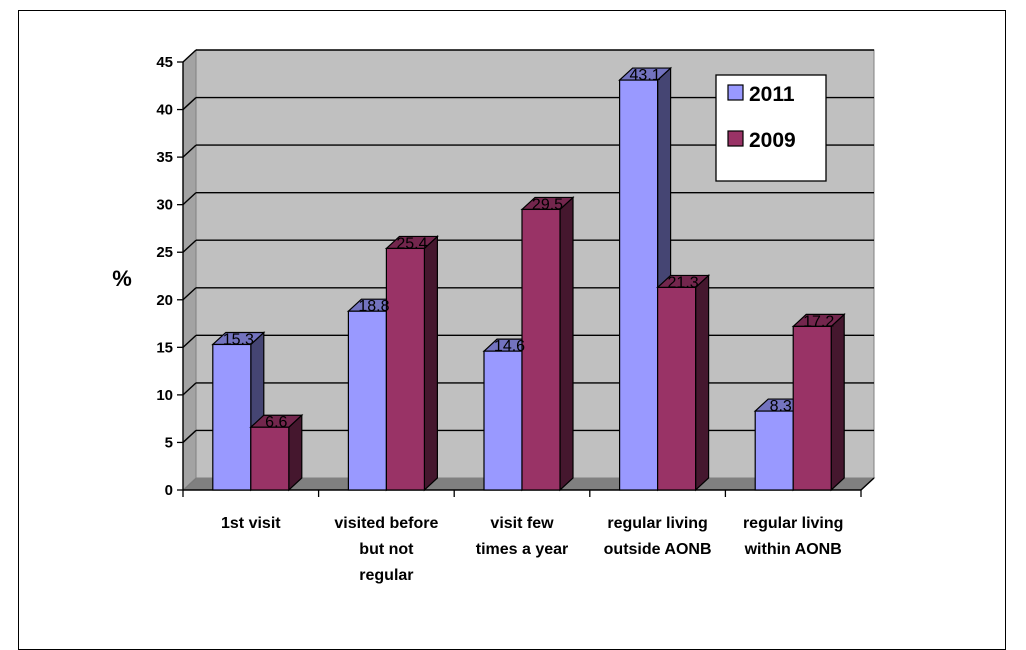  What do you see at coordinates (793, 536) in the screenshot?
I see `x-tick-label: regular living within AONB` at bounding box center [793, 536].